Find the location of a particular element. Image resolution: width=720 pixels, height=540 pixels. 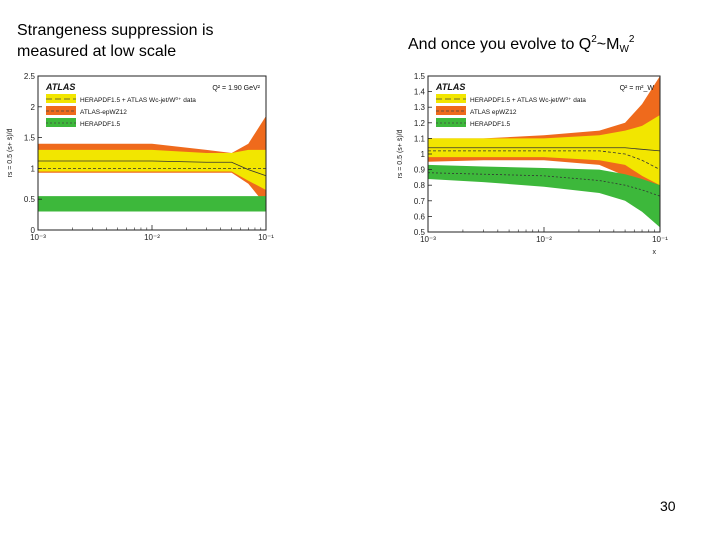

y-tick-label: 0.6 is located at coordinates (420, 216).